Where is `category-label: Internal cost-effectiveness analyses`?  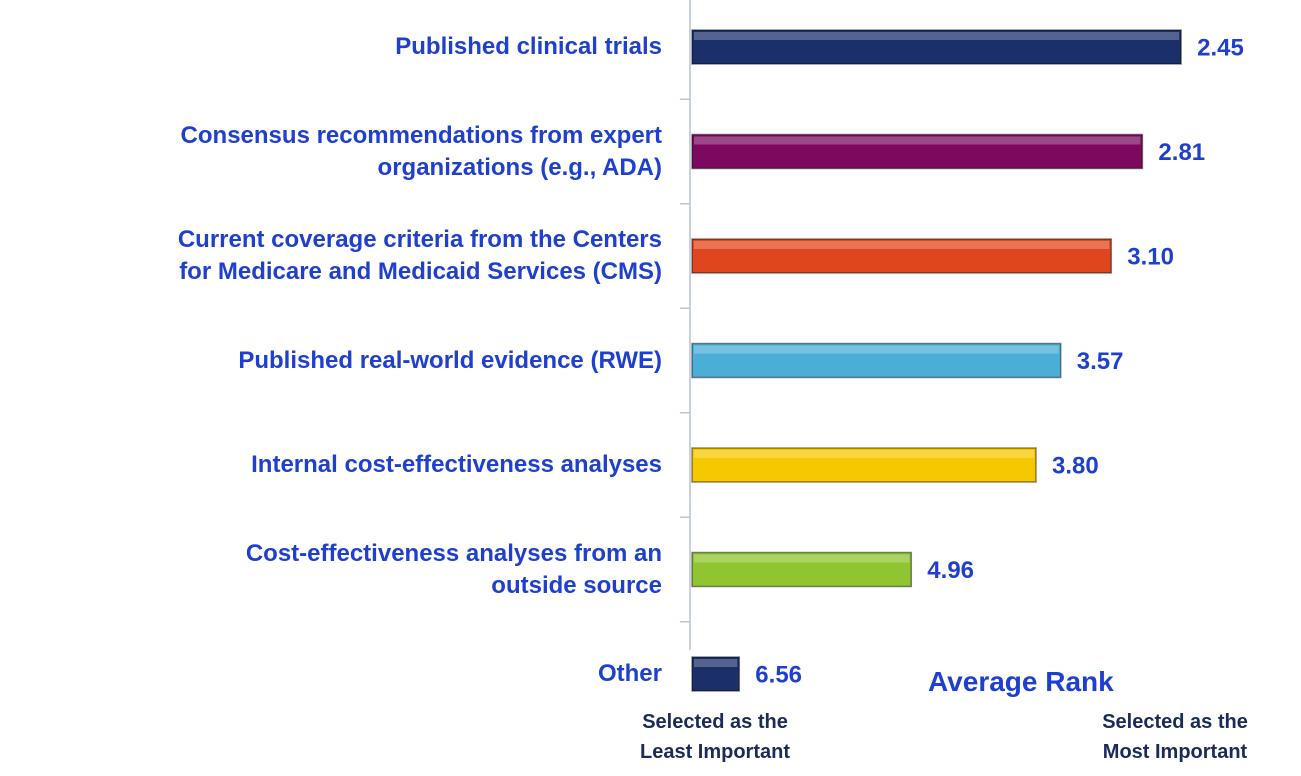
category-label: Internal cost-effectiveness analyses is located at coordinates (456, 464).